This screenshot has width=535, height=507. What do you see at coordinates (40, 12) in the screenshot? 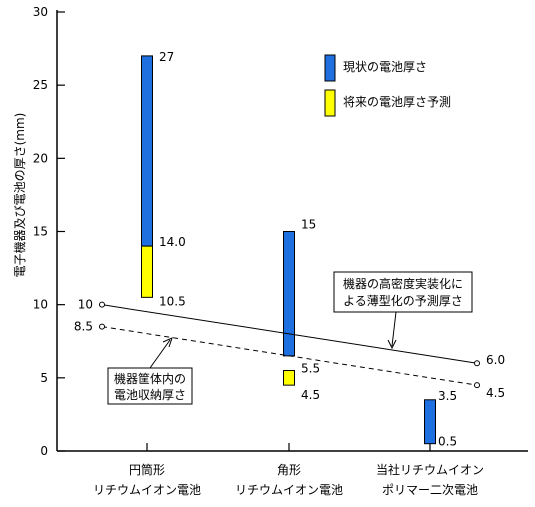
I see `y-tick-label: 30` at bounding box center [40, 12].